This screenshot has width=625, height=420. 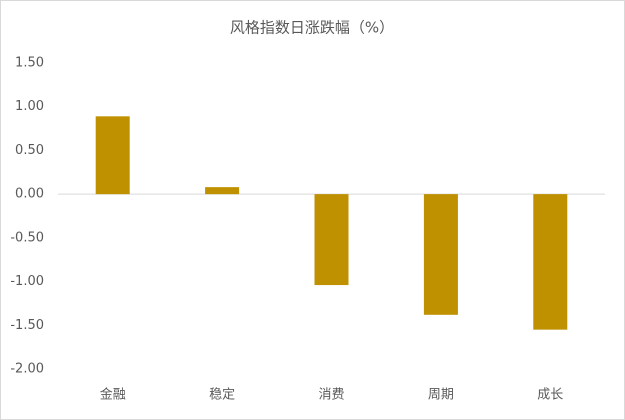 I want to click on x-tick-label: 消费, so click(x=331, y=395).